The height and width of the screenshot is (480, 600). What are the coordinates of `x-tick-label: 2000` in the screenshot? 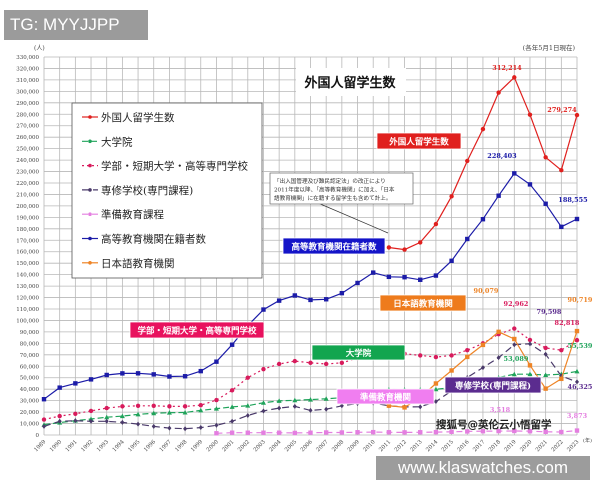 It's located at (213, 446).